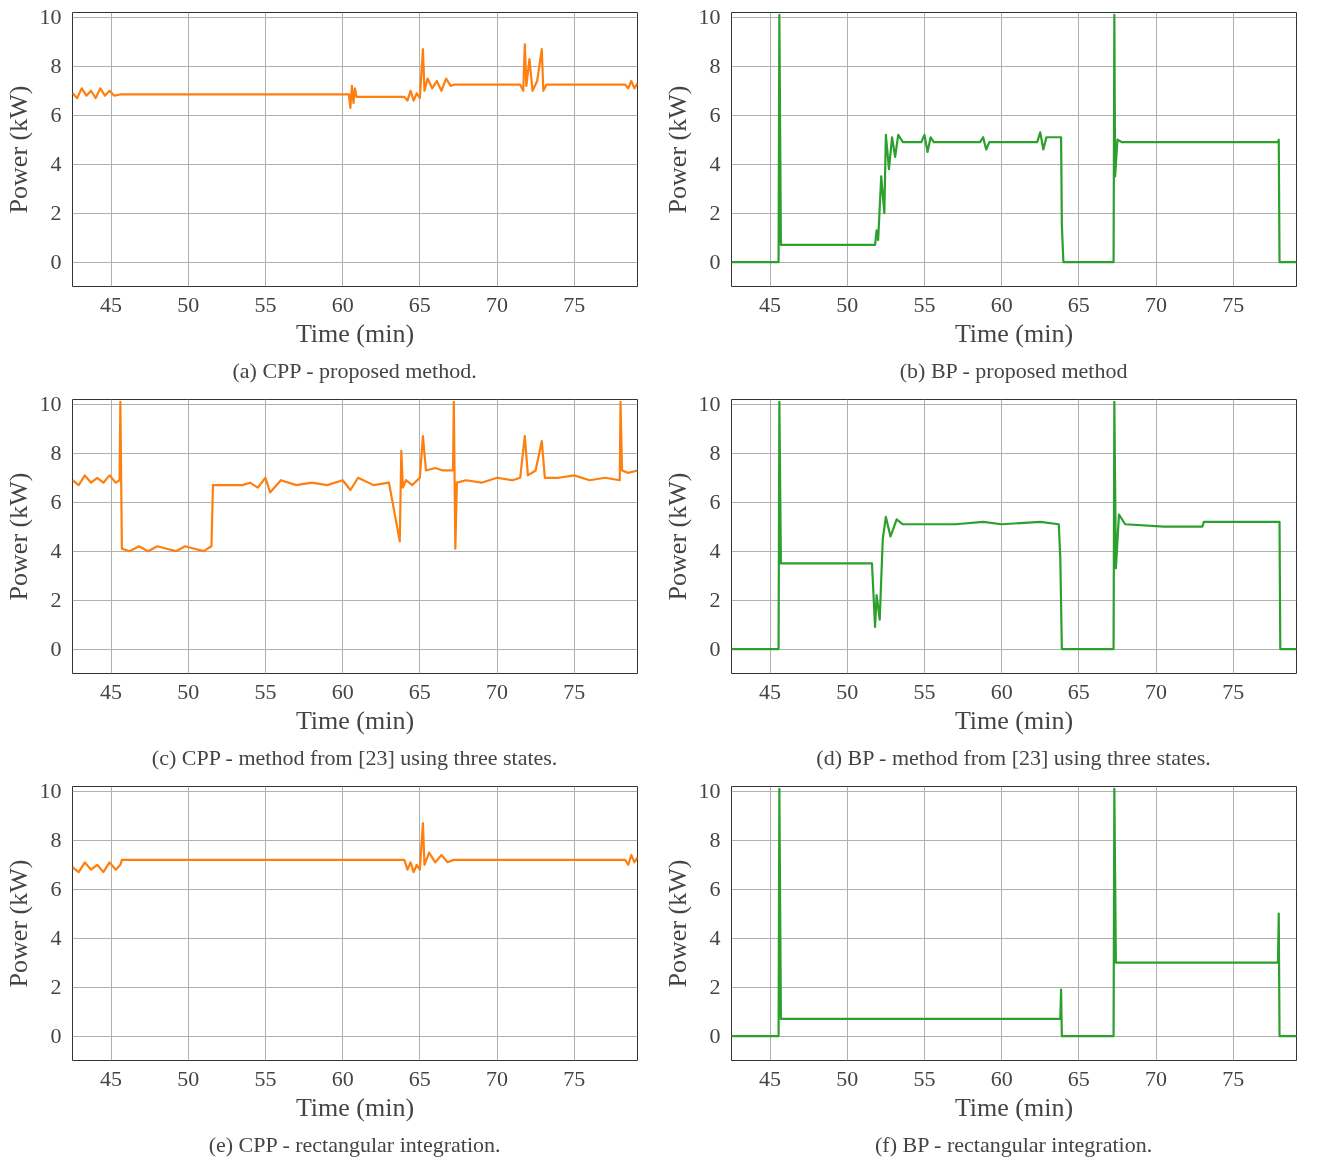  What do you see at coordinates (354, 757) in the screenshot?
I see `text: (c) CPP - method from [23] using three states.` at bounding box center [354, 757].